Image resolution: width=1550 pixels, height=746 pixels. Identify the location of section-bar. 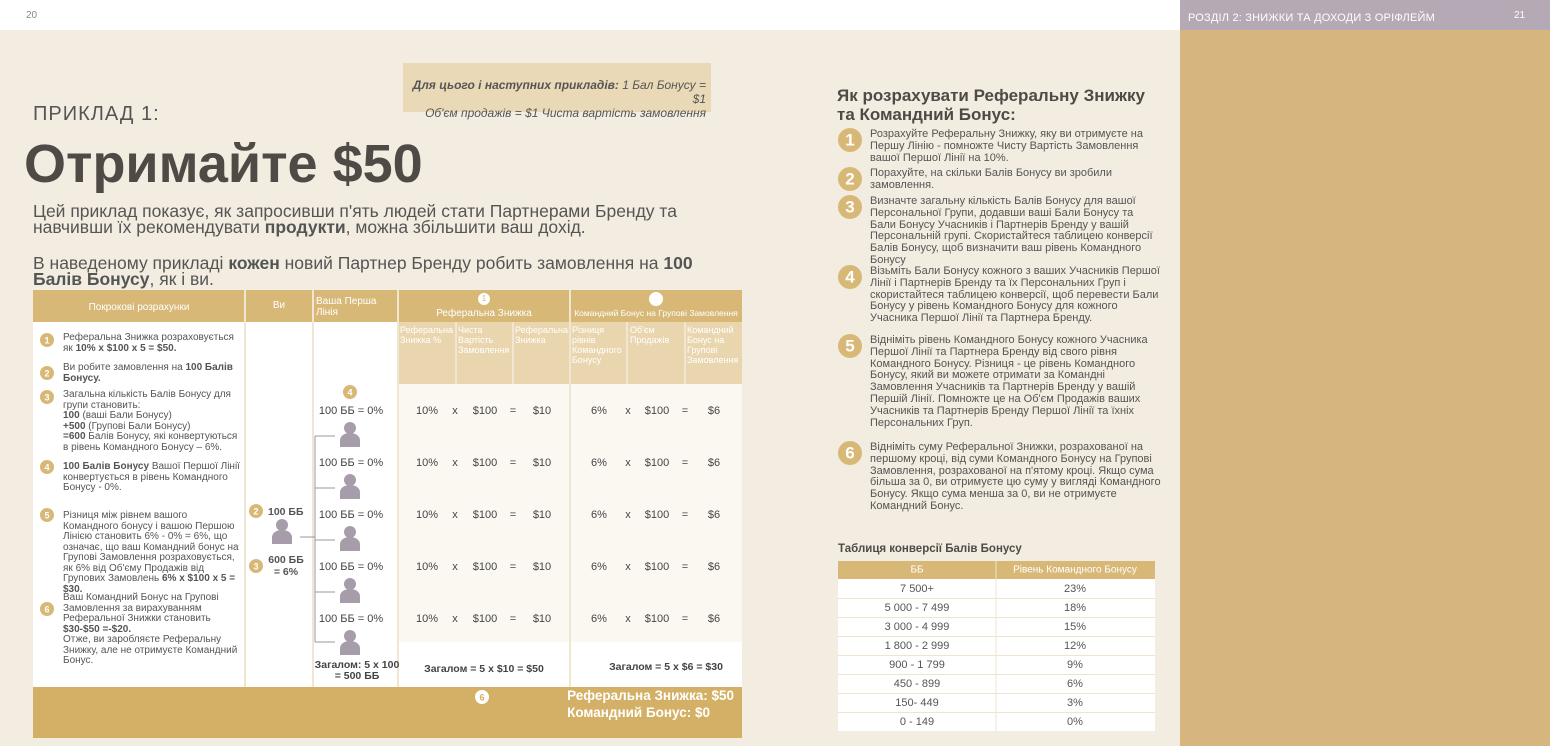
(1365, 15).